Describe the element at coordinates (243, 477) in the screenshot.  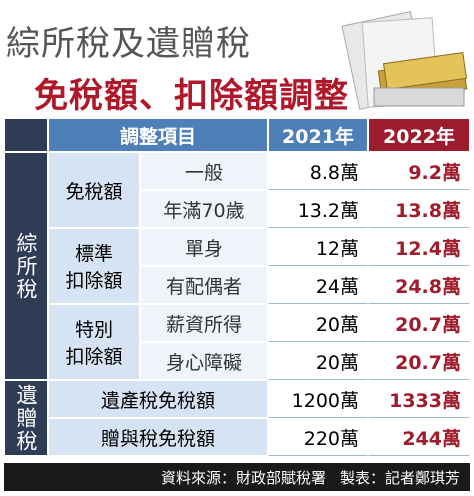
I see `source: 資料來源：財政部賦稅署` at that location.